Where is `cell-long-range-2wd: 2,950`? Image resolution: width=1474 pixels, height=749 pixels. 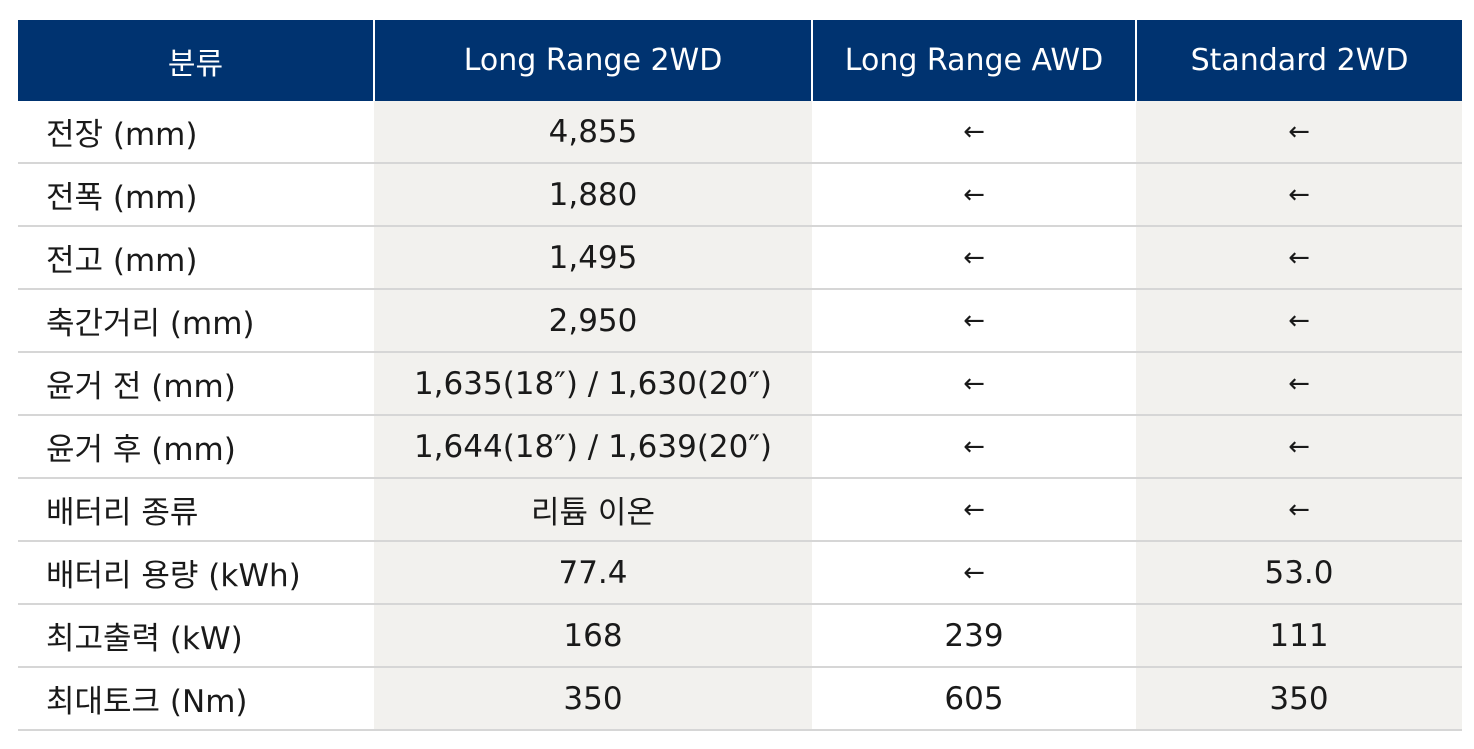
cell-long-range-2wd: 2,950 is located at coordinates (593, 321).